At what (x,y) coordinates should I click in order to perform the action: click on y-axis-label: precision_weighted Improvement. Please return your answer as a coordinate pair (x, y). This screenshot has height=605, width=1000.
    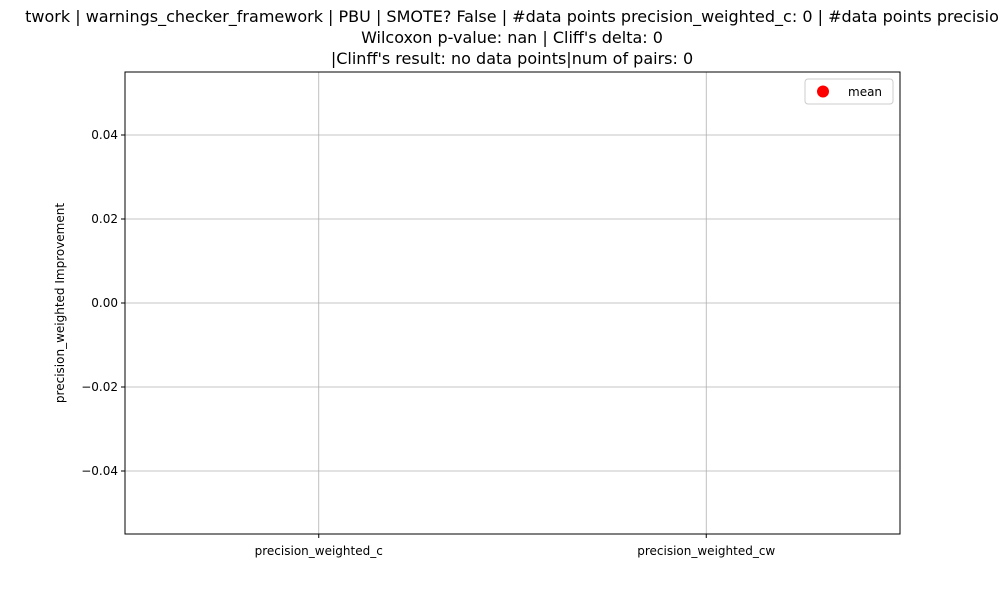
    Looking at the image, I should click on (60, 303).